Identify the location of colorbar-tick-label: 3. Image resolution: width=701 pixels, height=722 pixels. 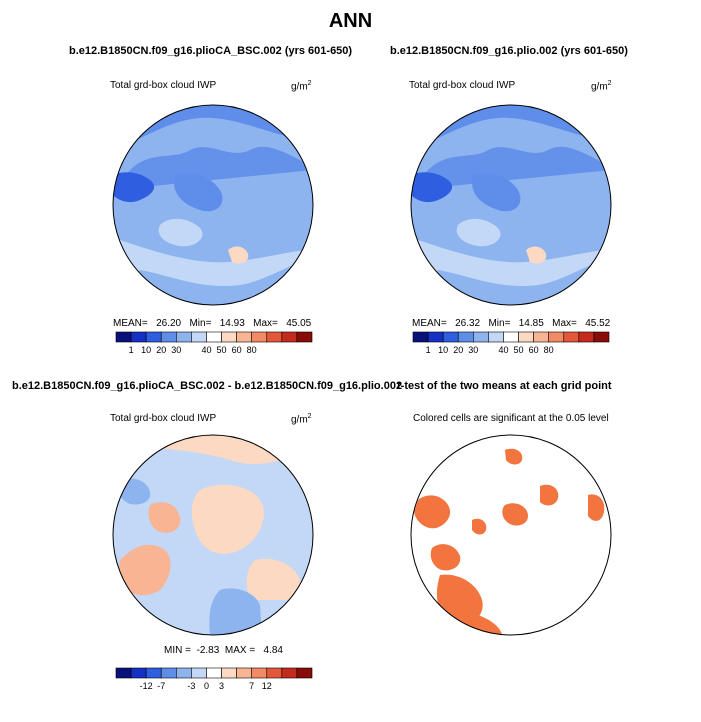
(221, 686).